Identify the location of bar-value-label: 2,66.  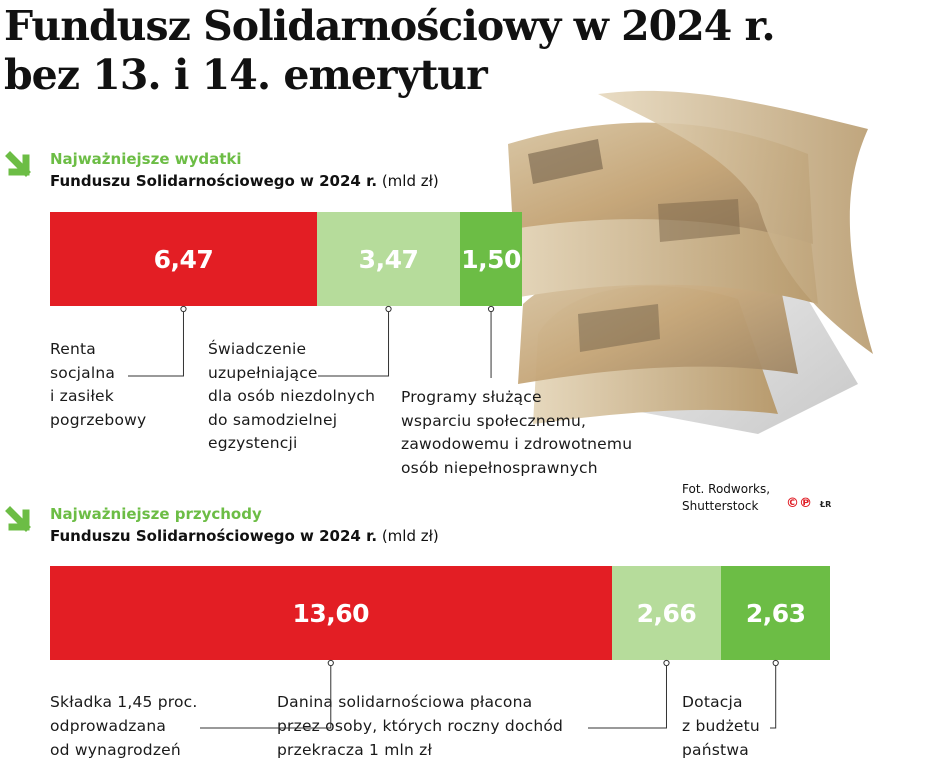
(666, 613).